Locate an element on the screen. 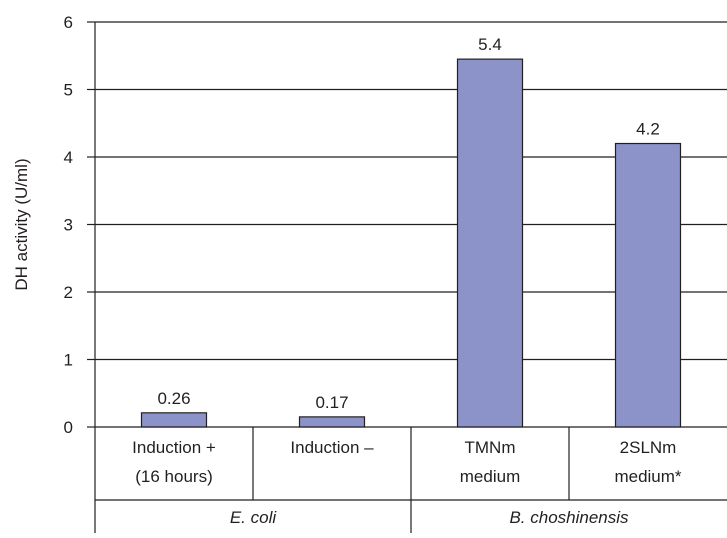  data-label: 5.4 is located at coordinates (490, 44).